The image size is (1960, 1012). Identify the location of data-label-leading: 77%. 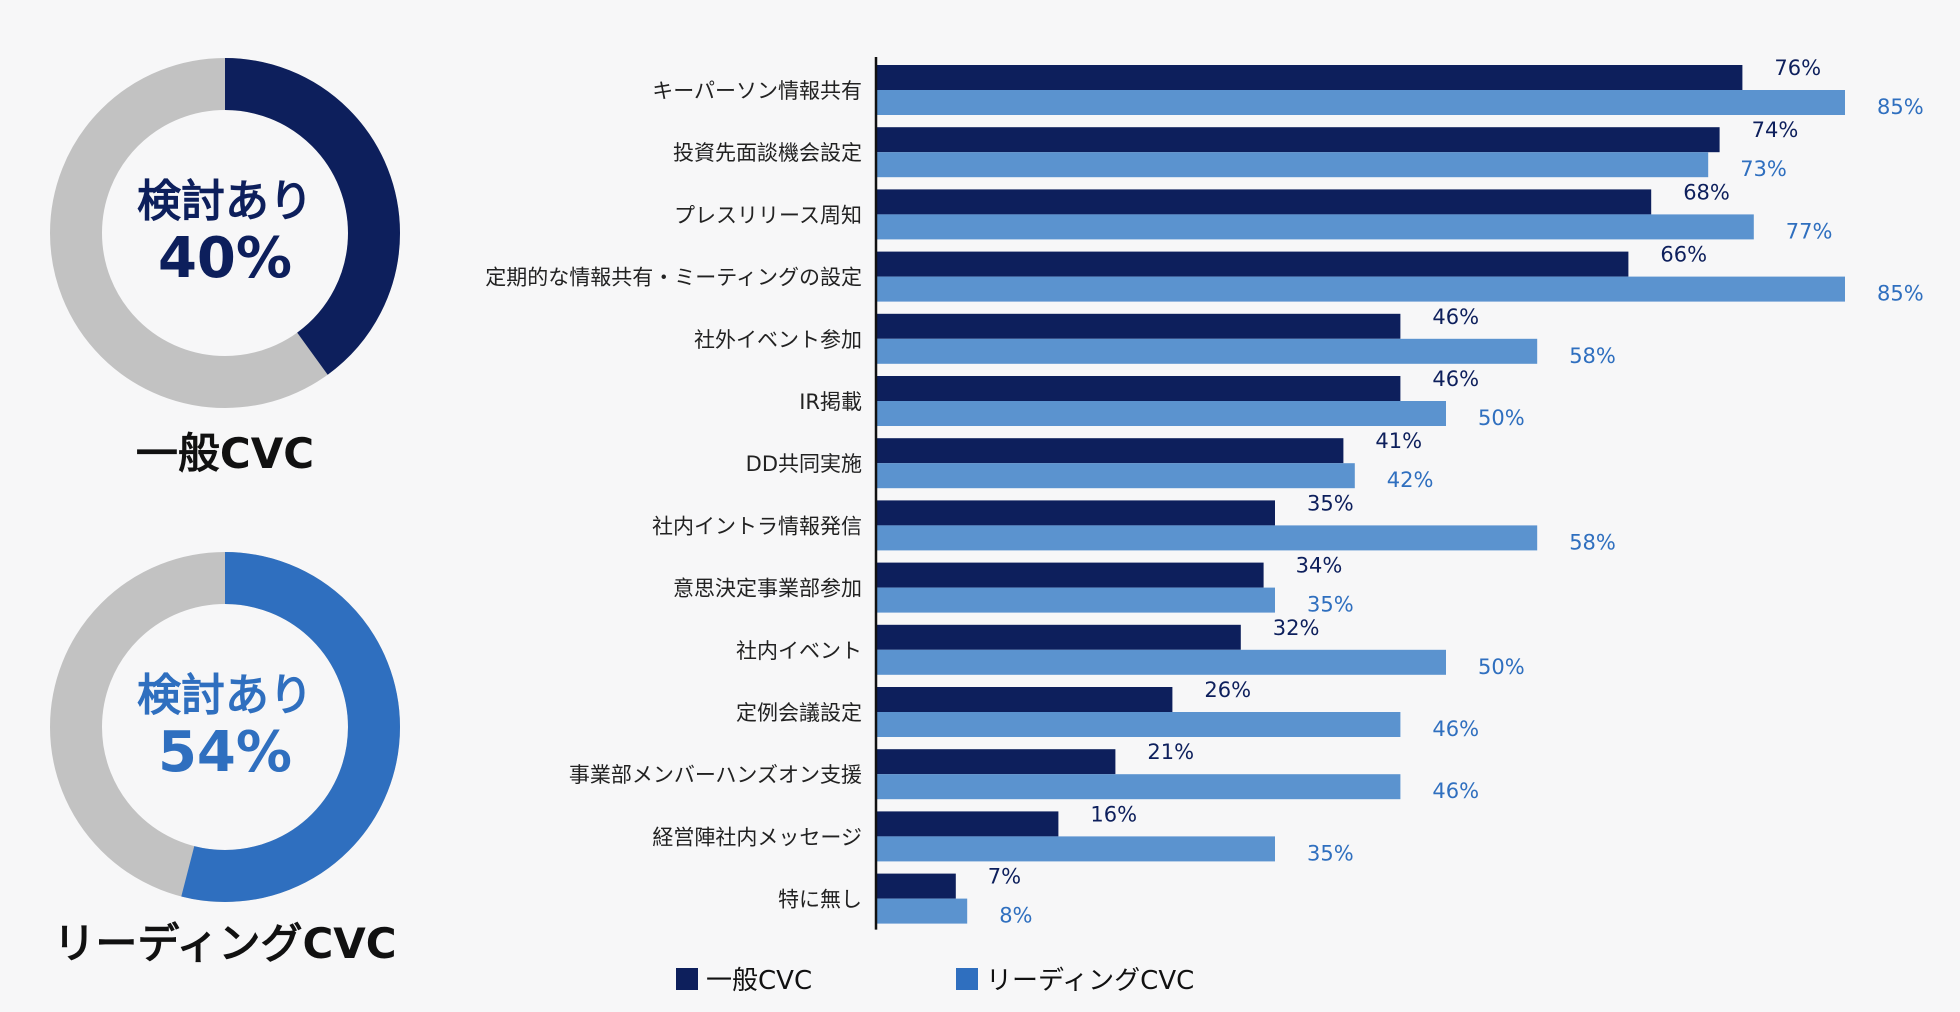
(1809, 231).